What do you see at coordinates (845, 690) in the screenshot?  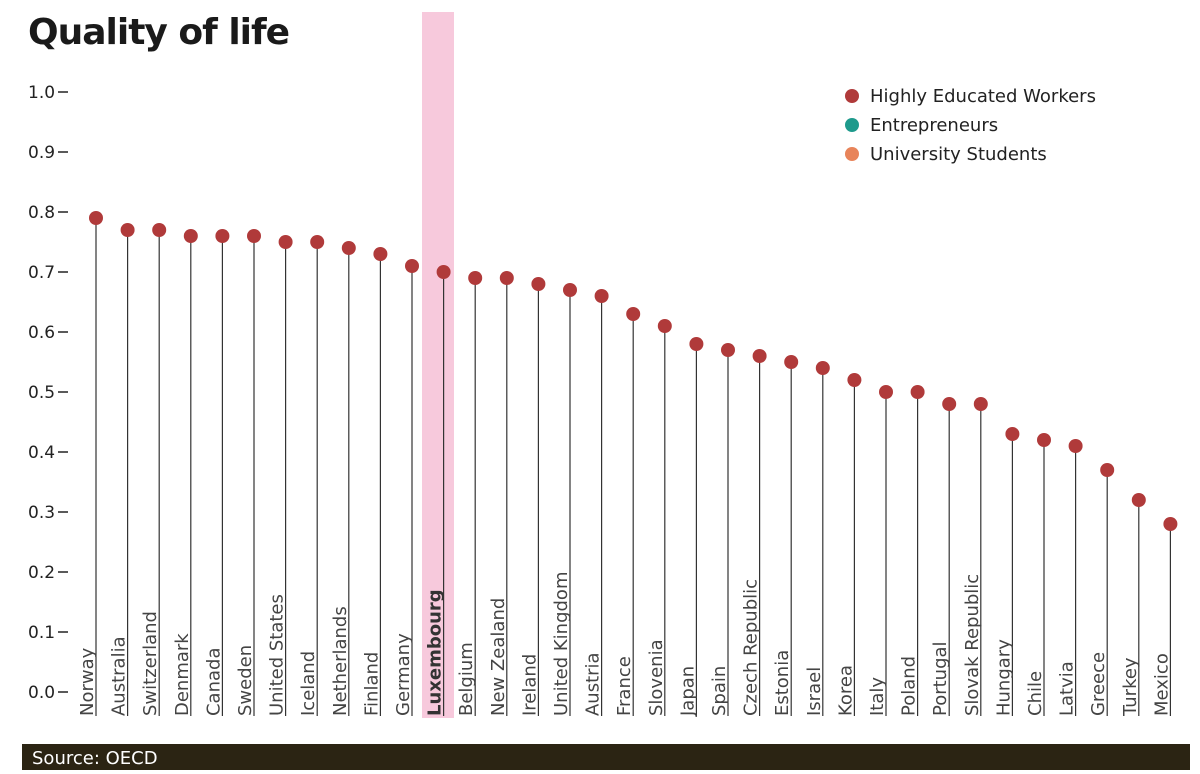 I see `category-label: Korea` at bounding box center [845, 690].